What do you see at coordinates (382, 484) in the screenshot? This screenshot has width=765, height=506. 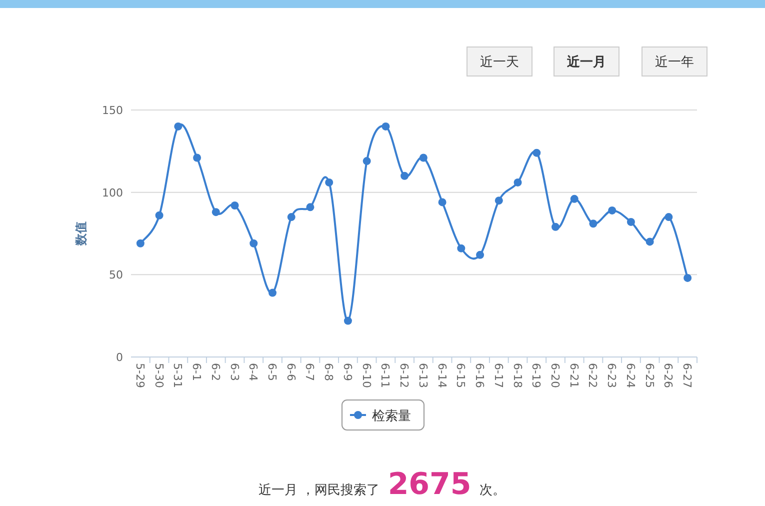 I see `text: 近一月 ，网民搜索了 2675 次。` at bounding box center [382, 484].